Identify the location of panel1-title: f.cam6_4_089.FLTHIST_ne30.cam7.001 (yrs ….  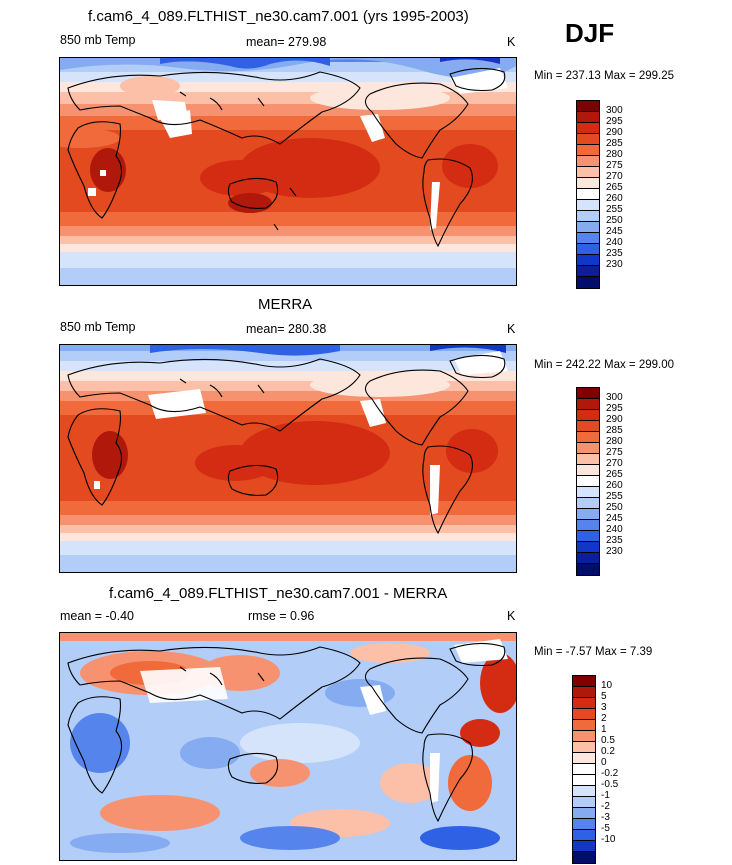
(278, 16).